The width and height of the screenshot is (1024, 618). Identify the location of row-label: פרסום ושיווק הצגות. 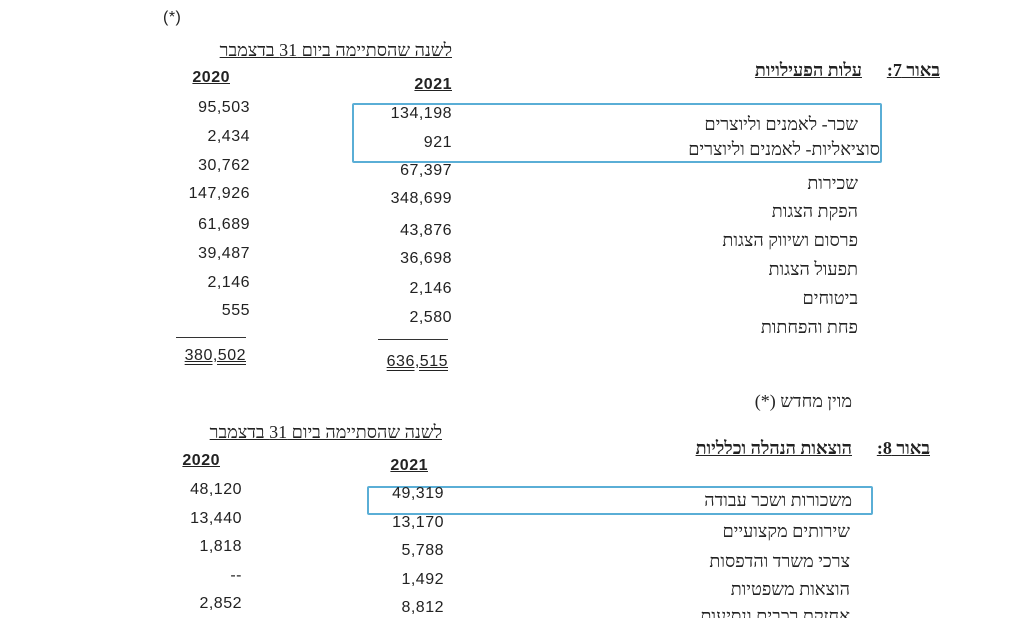
(790, 240).